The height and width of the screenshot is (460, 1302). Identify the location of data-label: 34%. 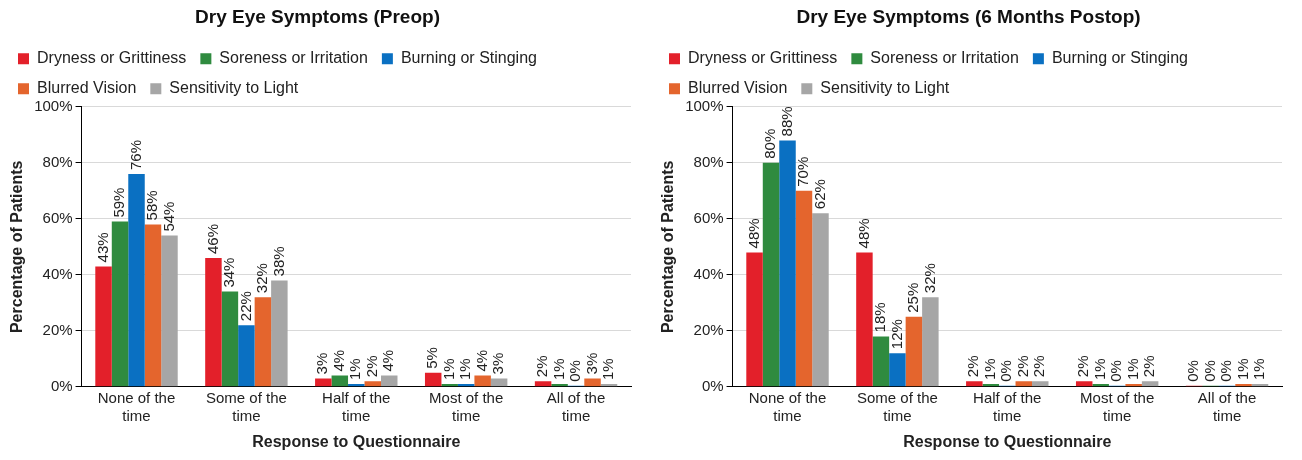
(229, 272).